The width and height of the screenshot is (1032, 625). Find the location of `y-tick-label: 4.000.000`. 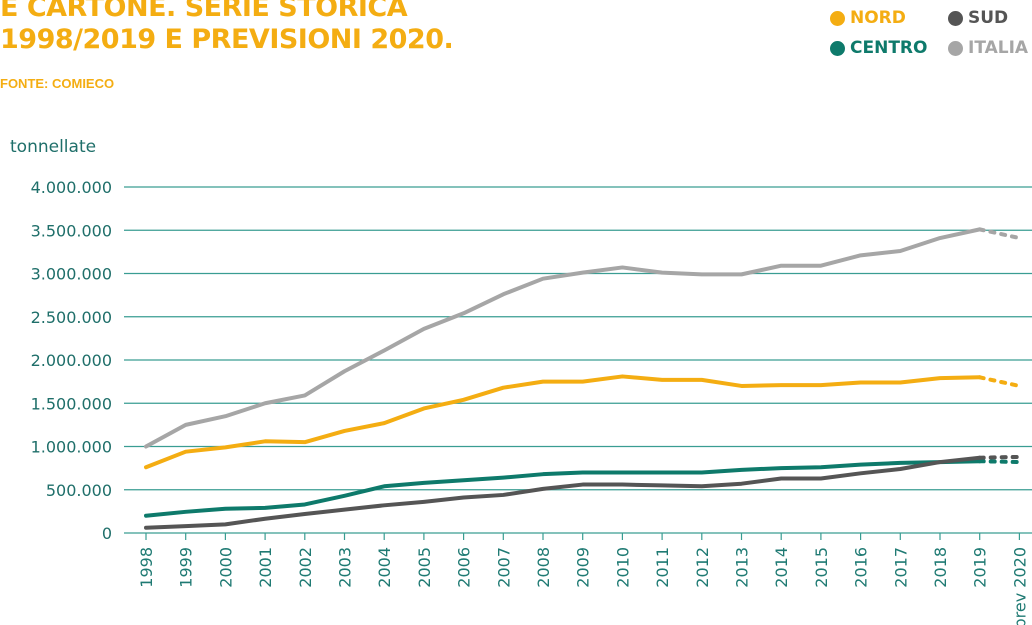

y-tick-label: 4.000.000 is located at coordinates (71, 187).